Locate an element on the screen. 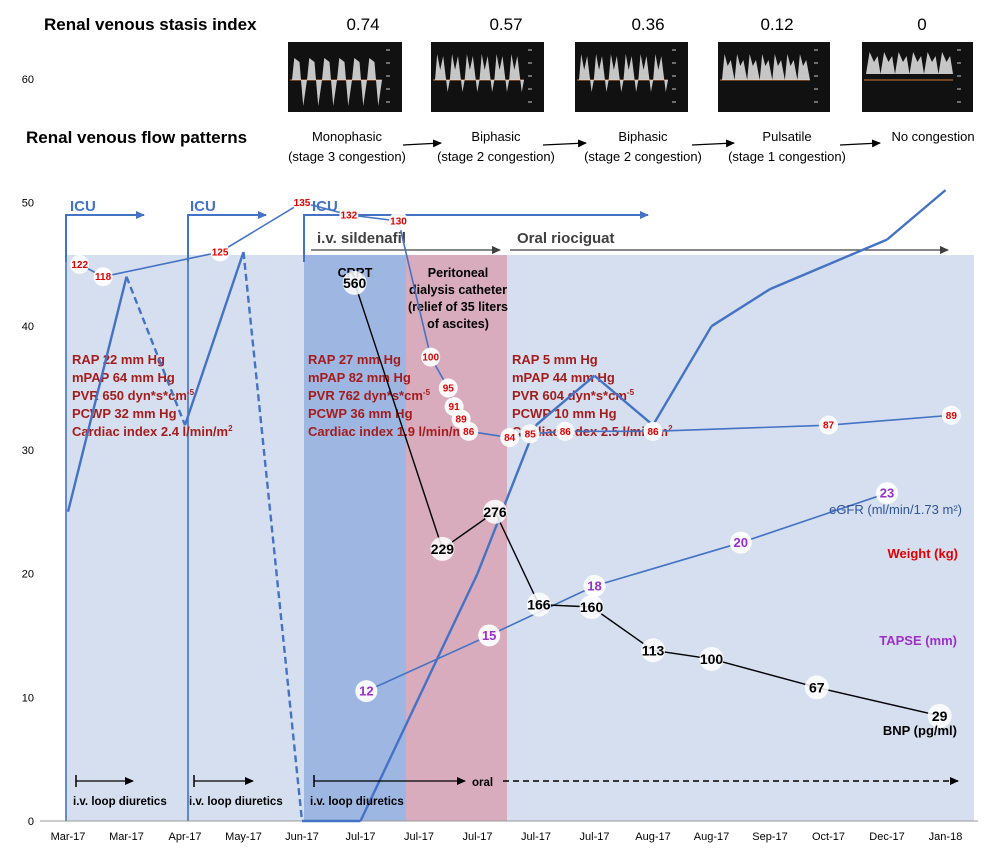  weight-value: 100 is located at coordinates (430, 358).